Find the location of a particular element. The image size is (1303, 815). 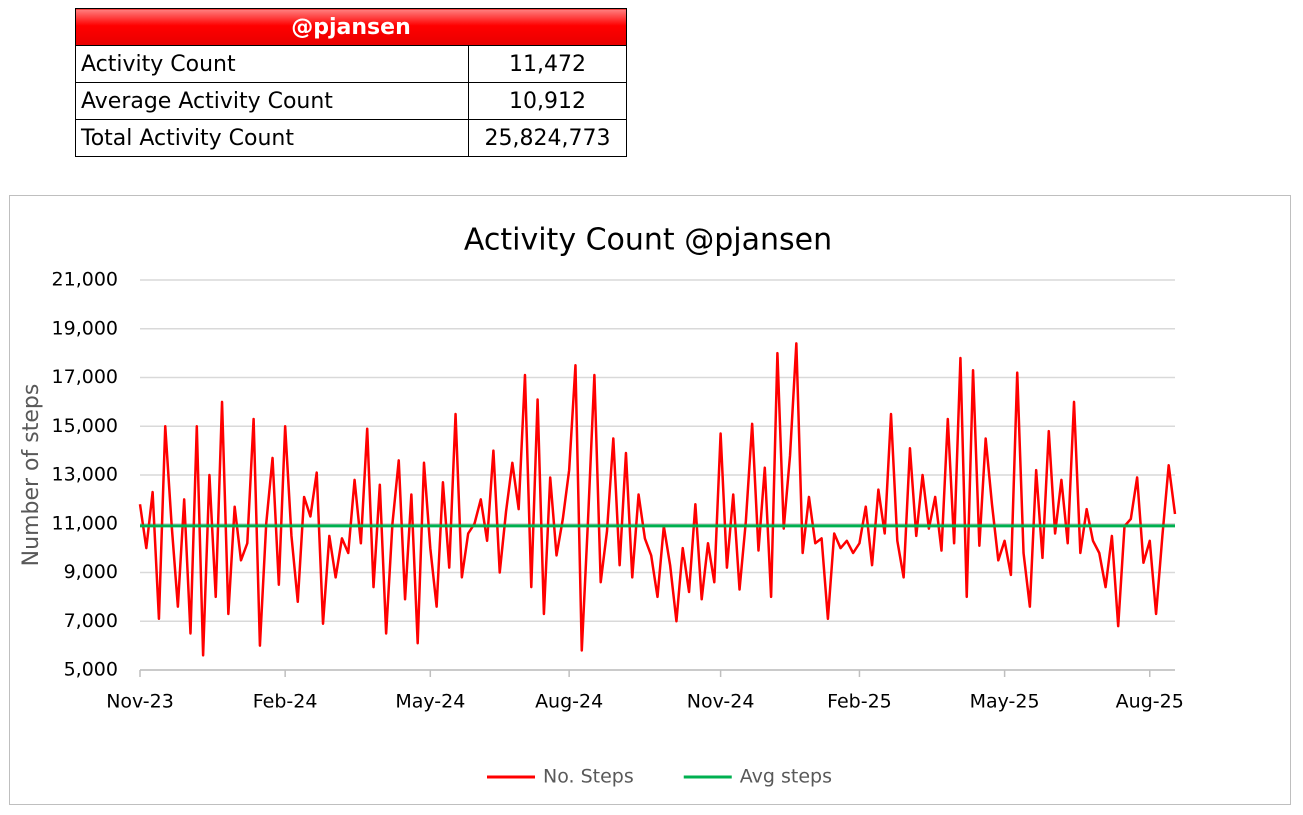

x-tick-label: Feb-25 is located at coordinates (859, 702).